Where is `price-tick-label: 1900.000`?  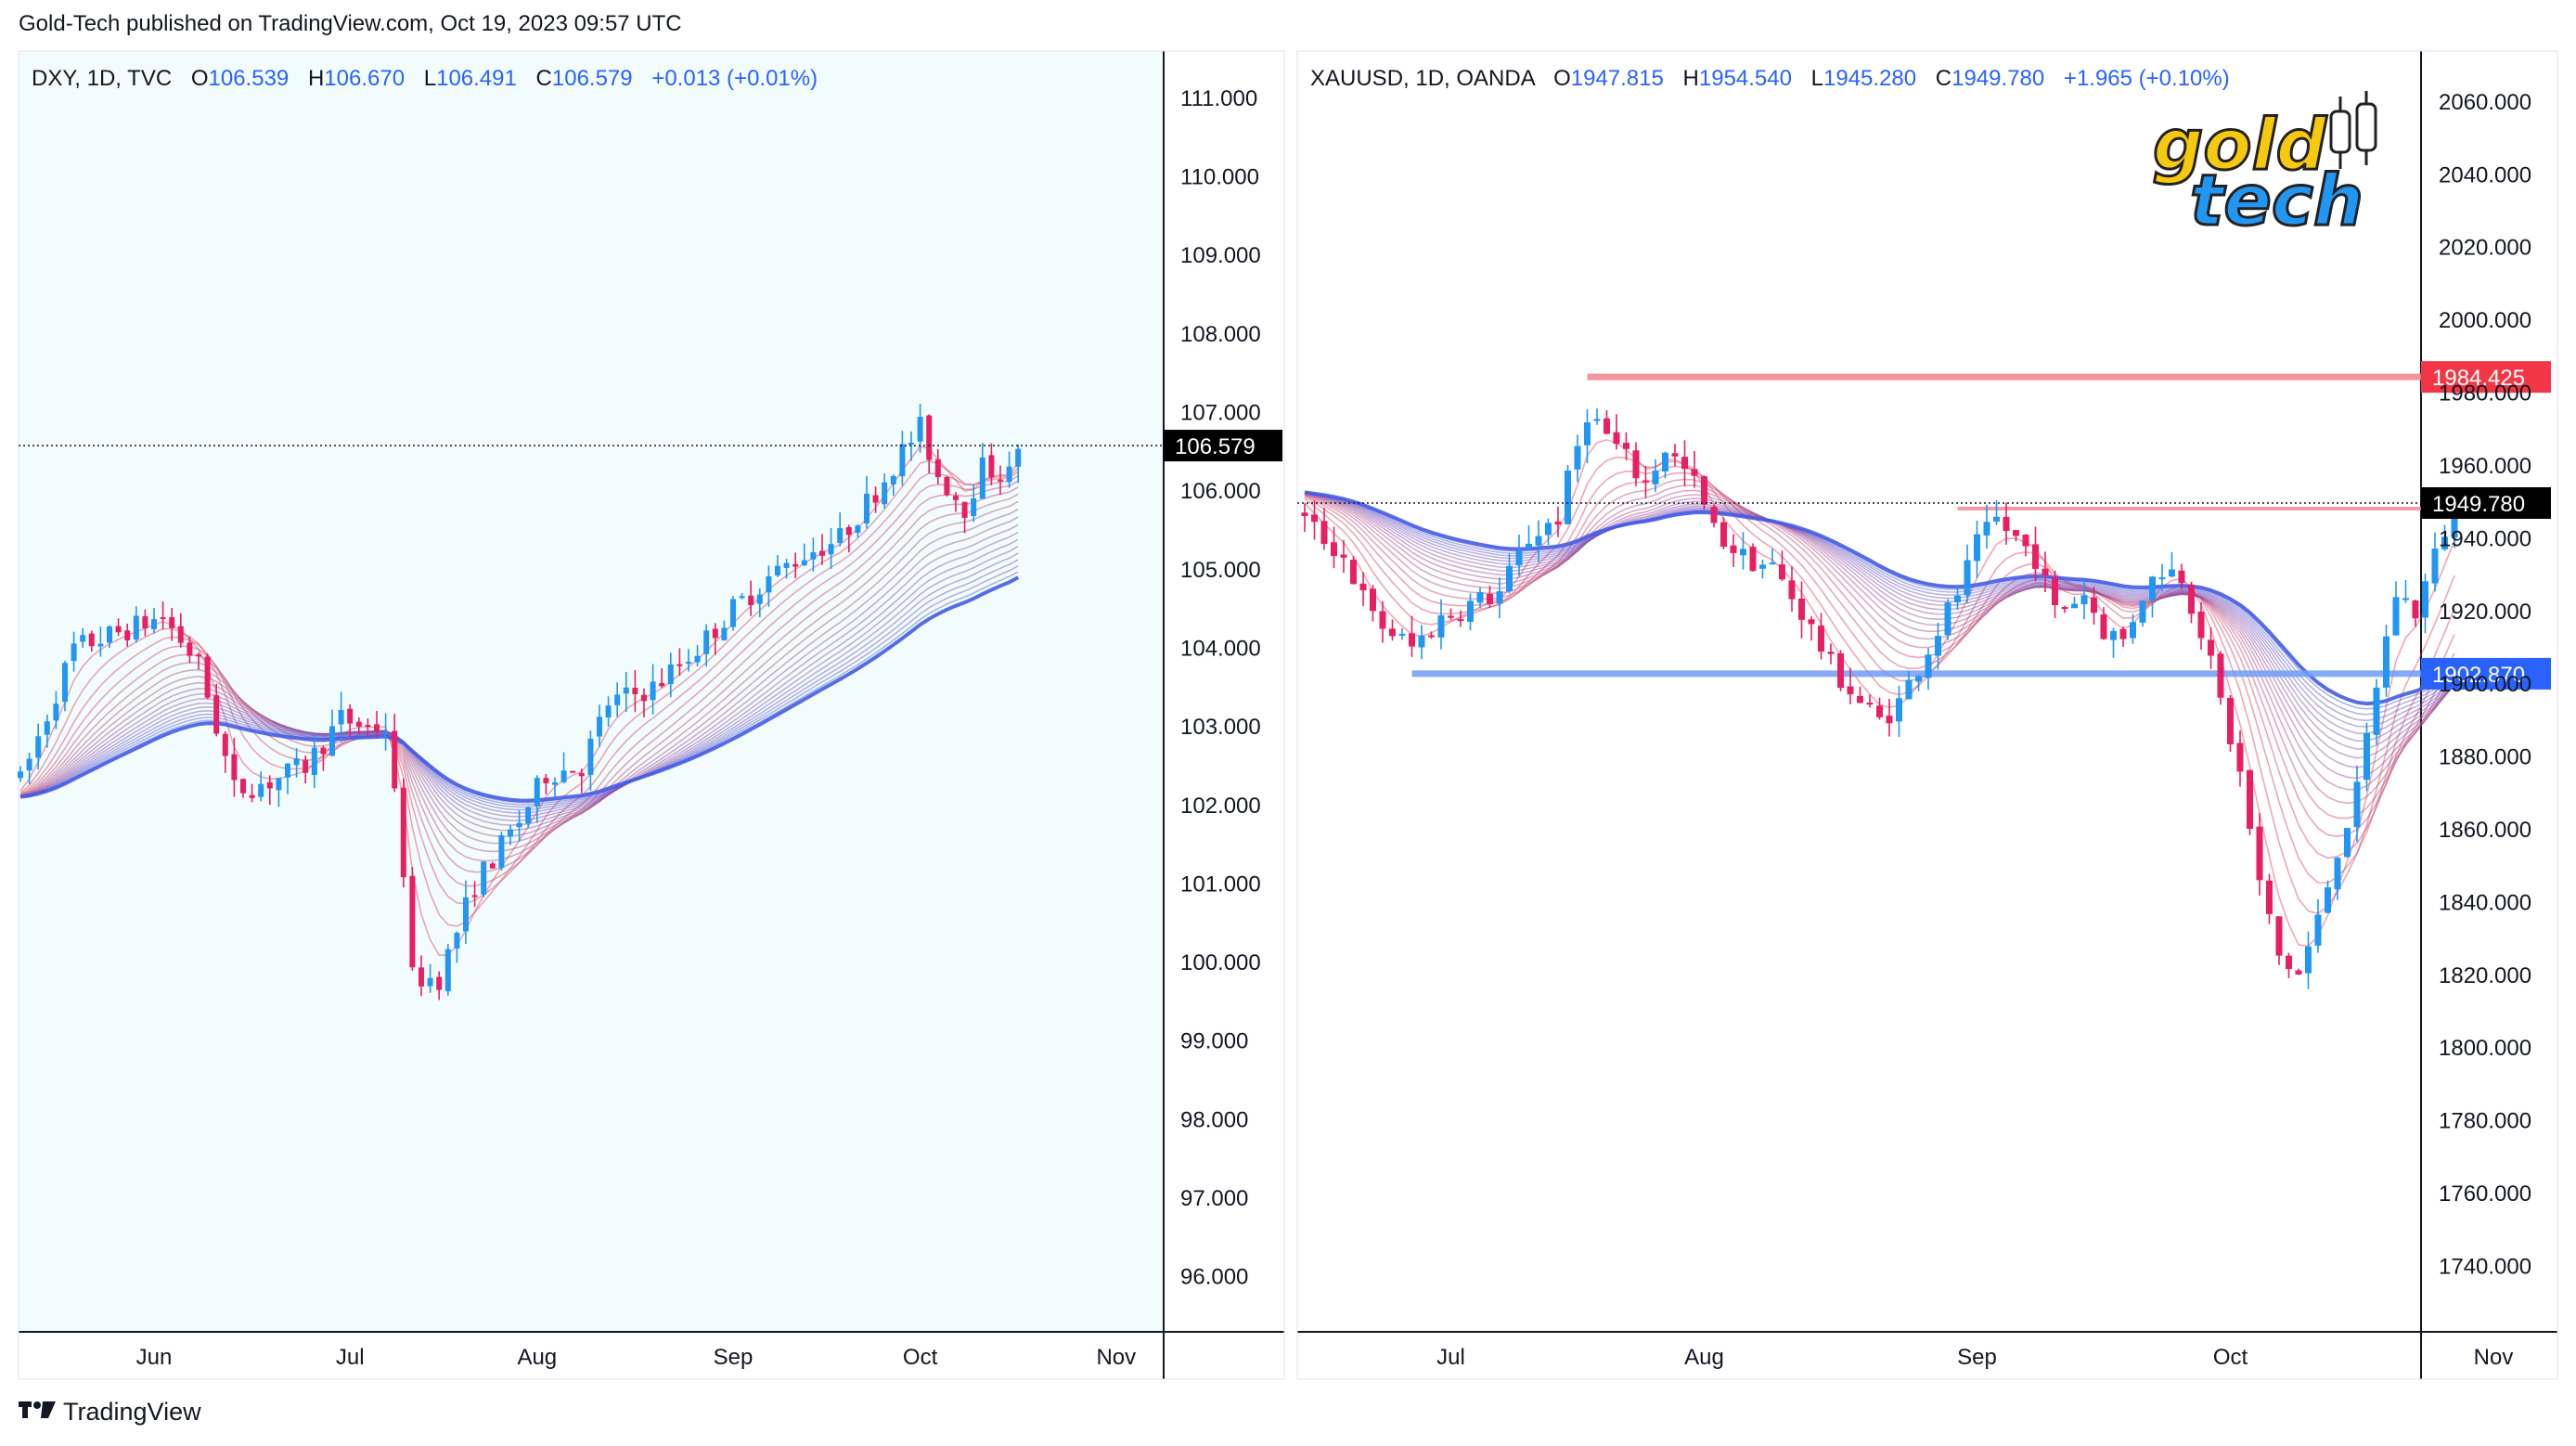
price-tick-label: 1900.000 is located at coordinates (2485, 684).